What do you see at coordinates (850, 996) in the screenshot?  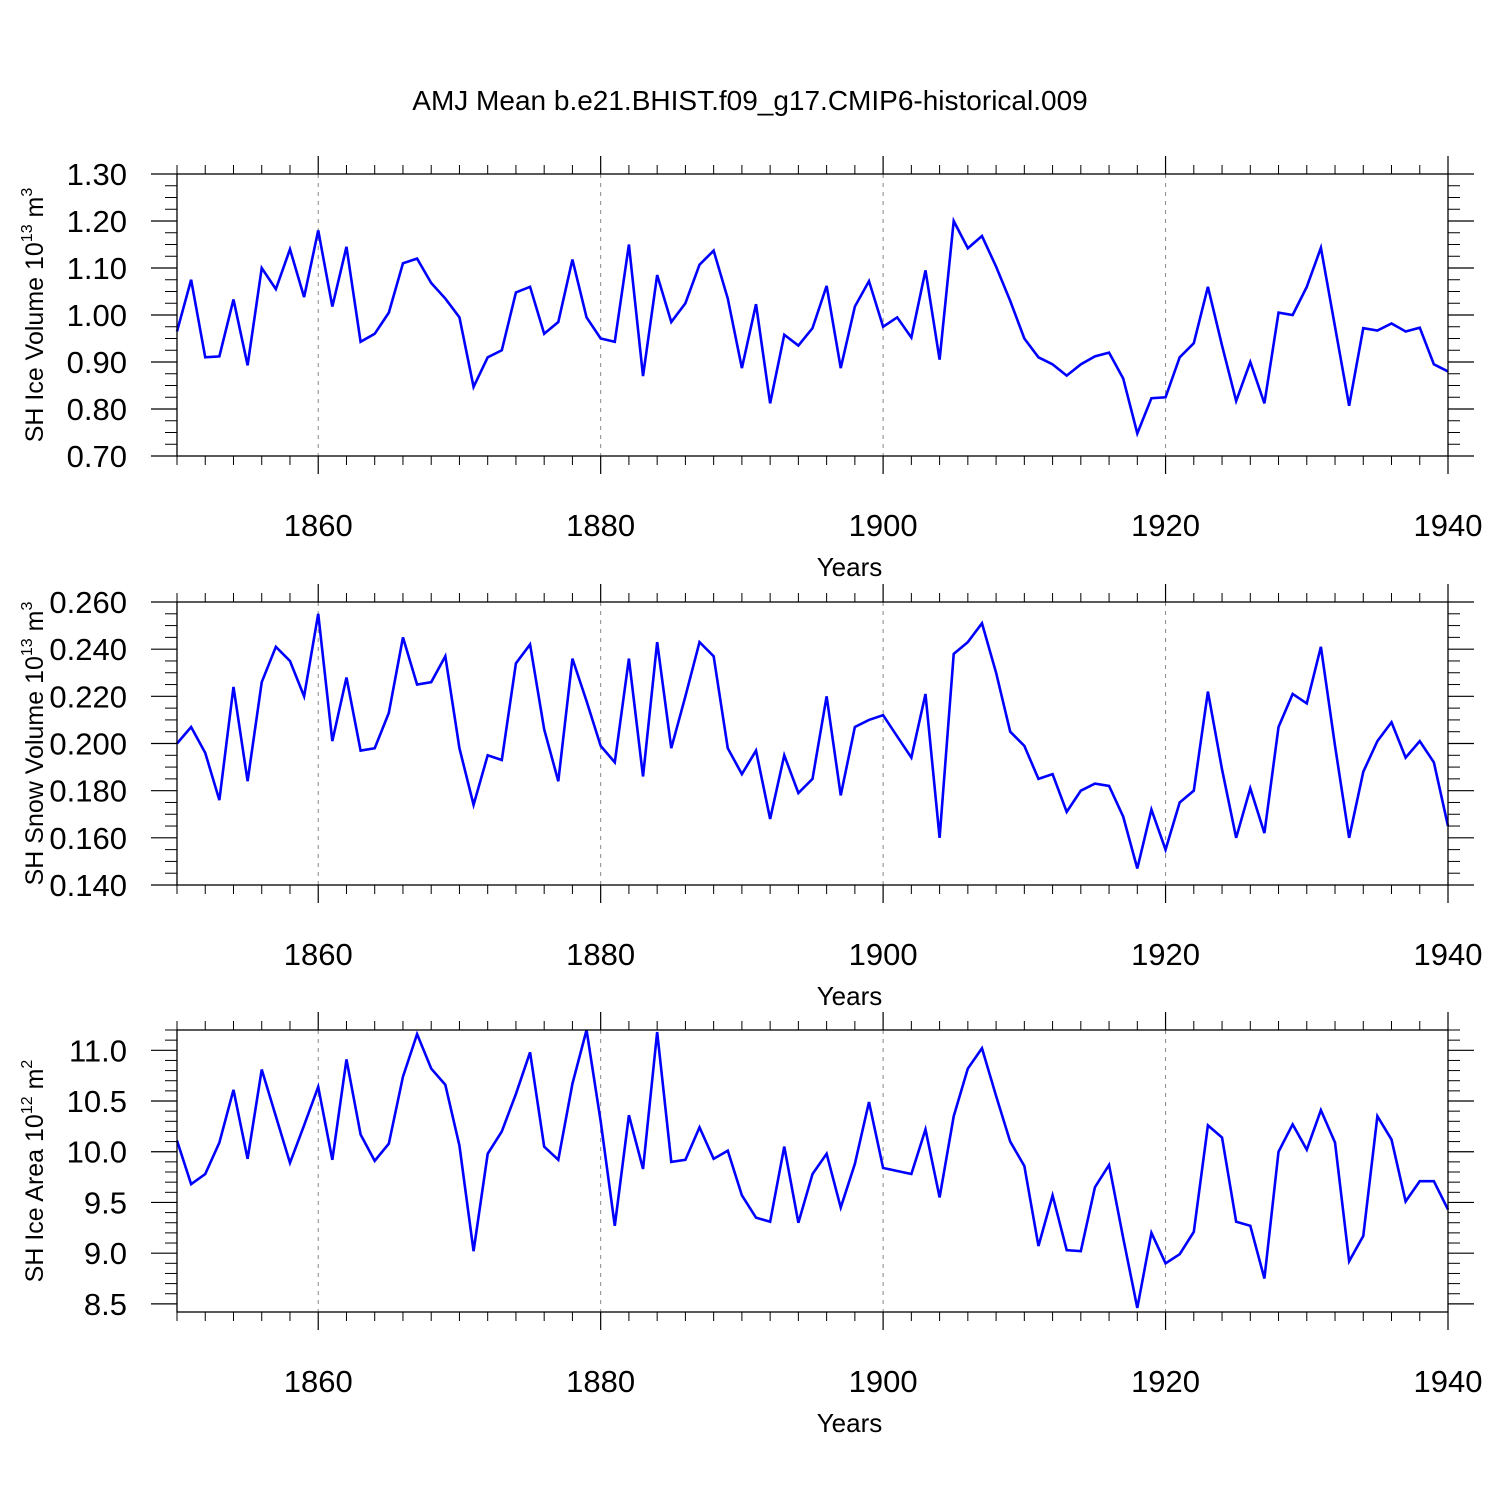 I see `chart-1-x-axis-title: Years` at bounding box center [850, 996].